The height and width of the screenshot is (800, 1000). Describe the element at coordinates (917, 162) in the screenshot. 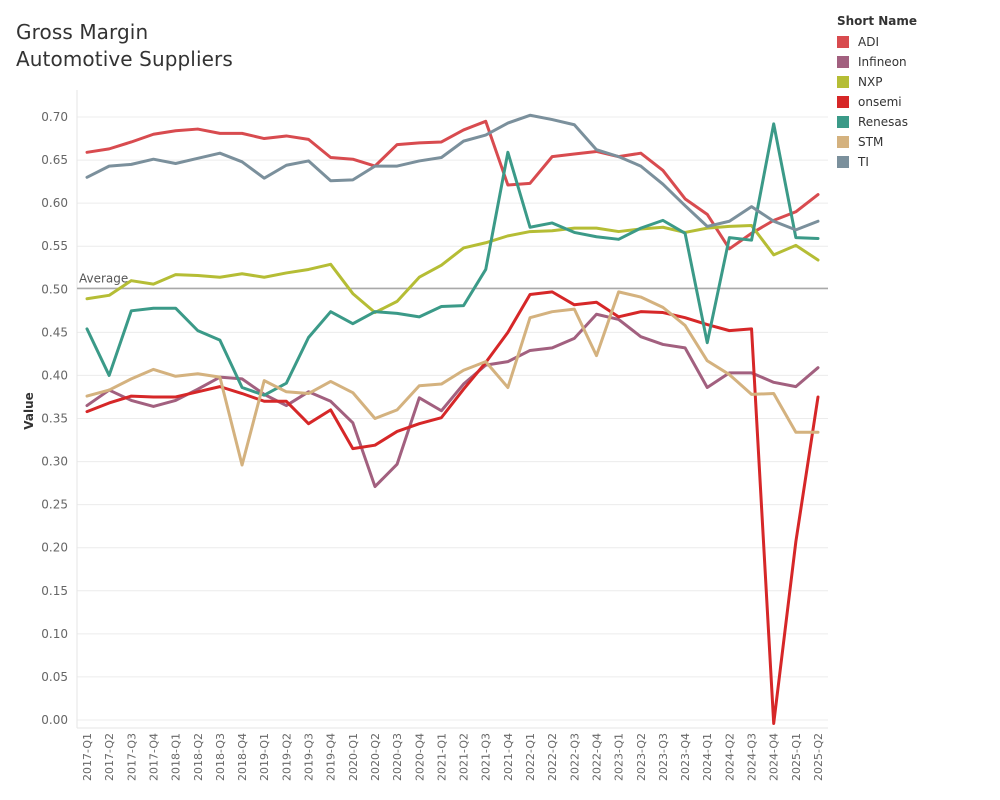

I see `legend-item-ti: TI` at that location.